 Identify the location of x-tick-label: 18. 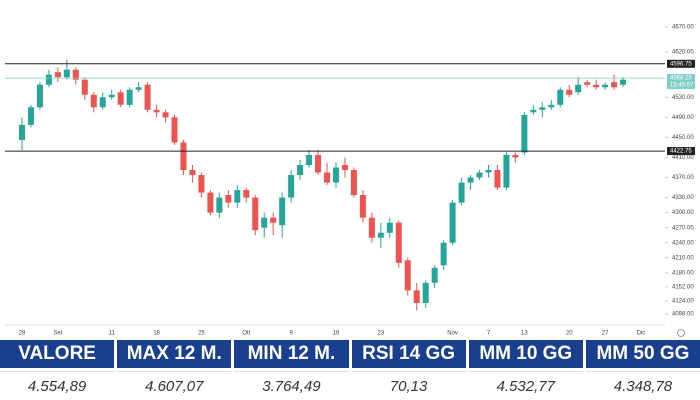
(156, 334).